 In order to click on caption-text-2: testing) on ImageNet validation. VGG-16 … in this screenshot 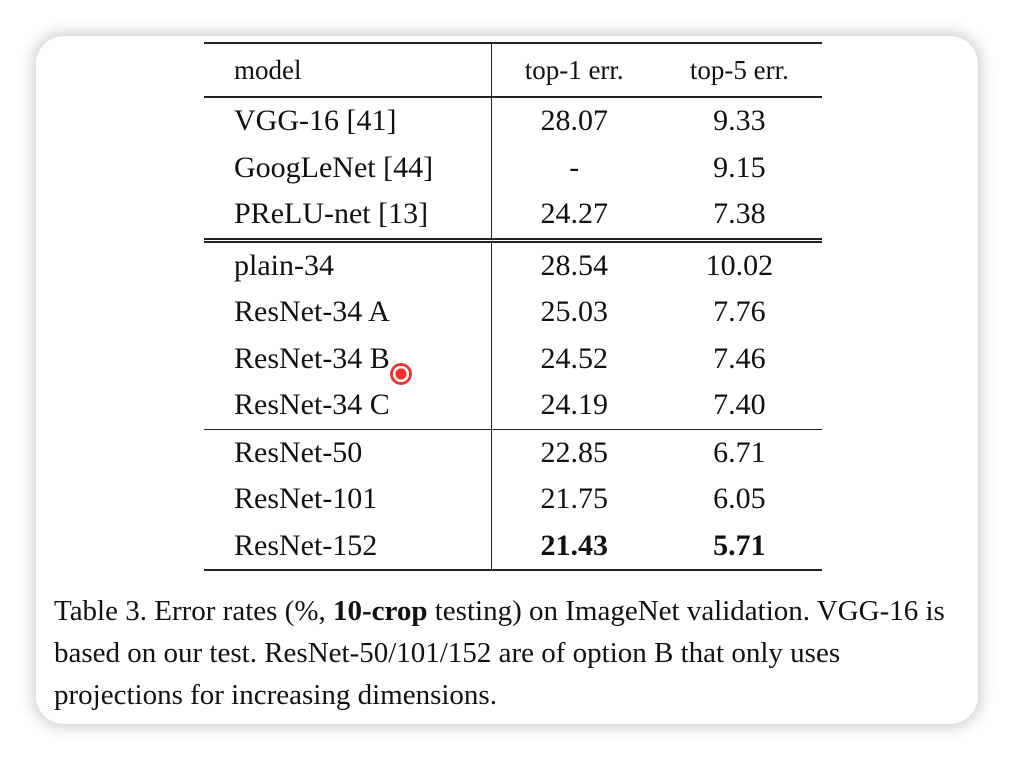, I will do `click(499, 653)`.